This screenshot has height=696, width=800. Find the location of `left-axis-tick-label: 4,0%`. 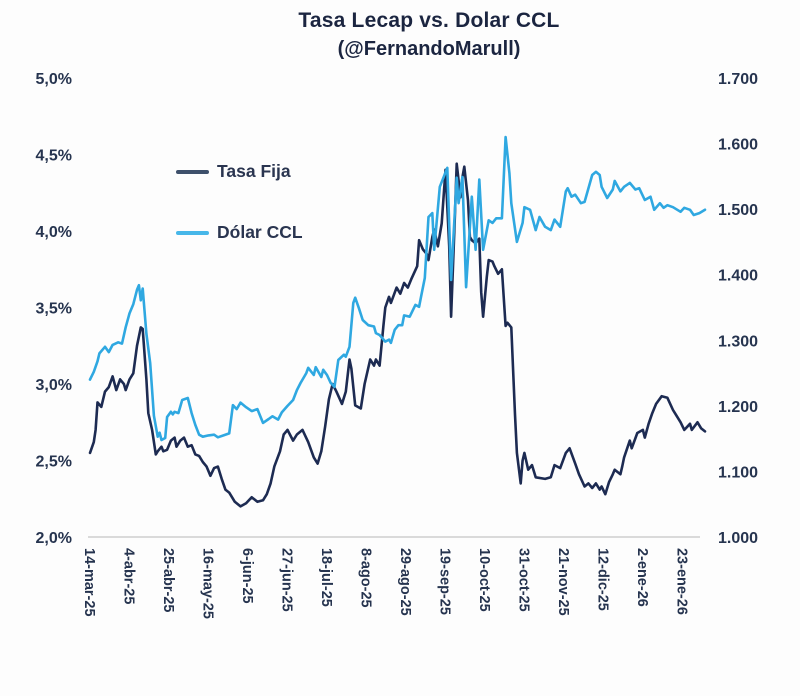

left-axis-tick-label: 4,0% is located at coordinates (54, 232).